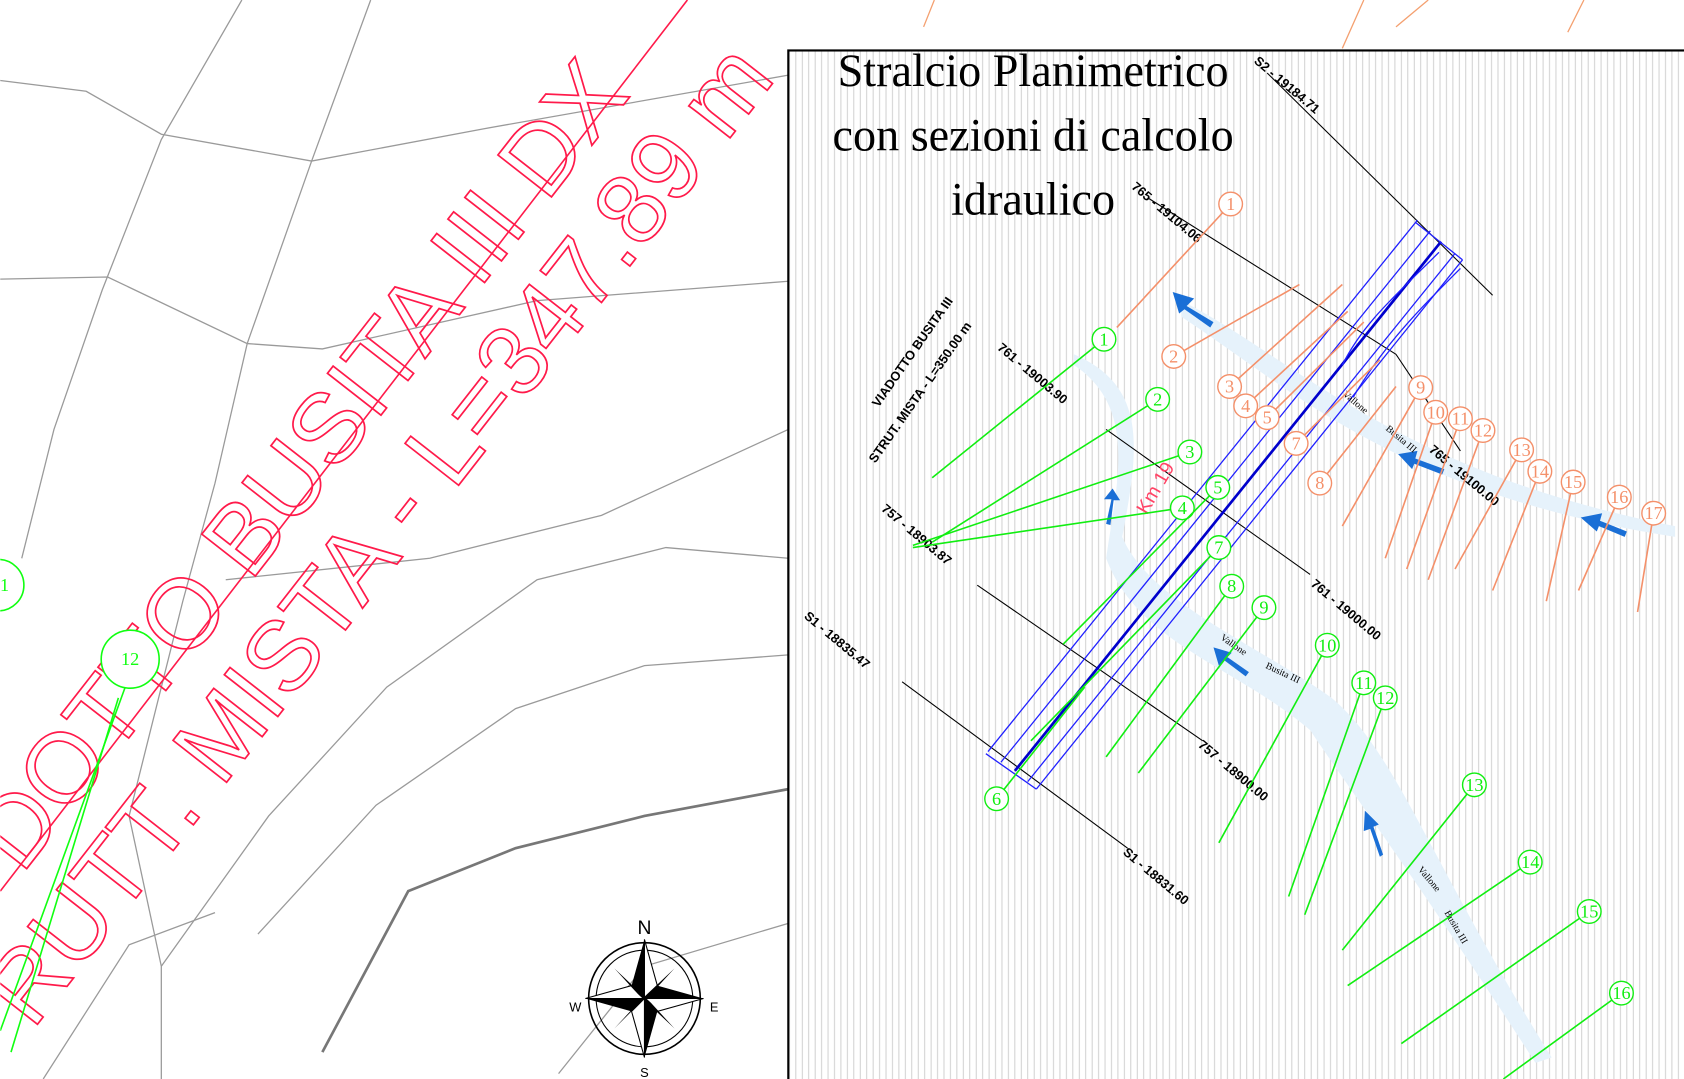  What do you see at coordinates (4, 585) in the screenshot?
I see `outer-section-label: 1` at bounding box center [4, 585].